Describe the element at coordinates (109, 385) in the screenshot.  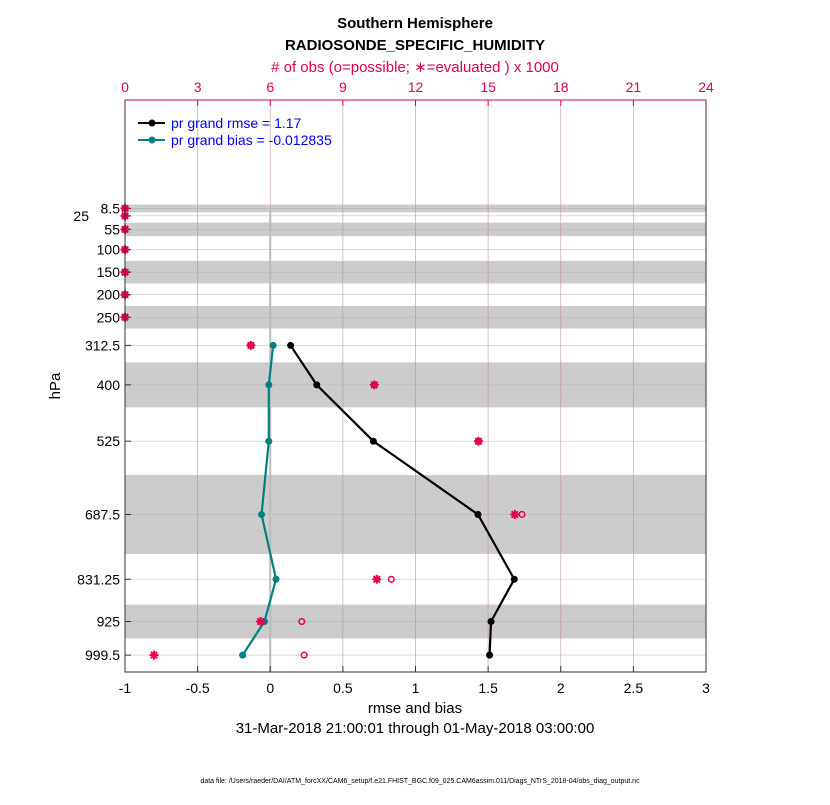
I see `y-tick-label: 400` at that location.